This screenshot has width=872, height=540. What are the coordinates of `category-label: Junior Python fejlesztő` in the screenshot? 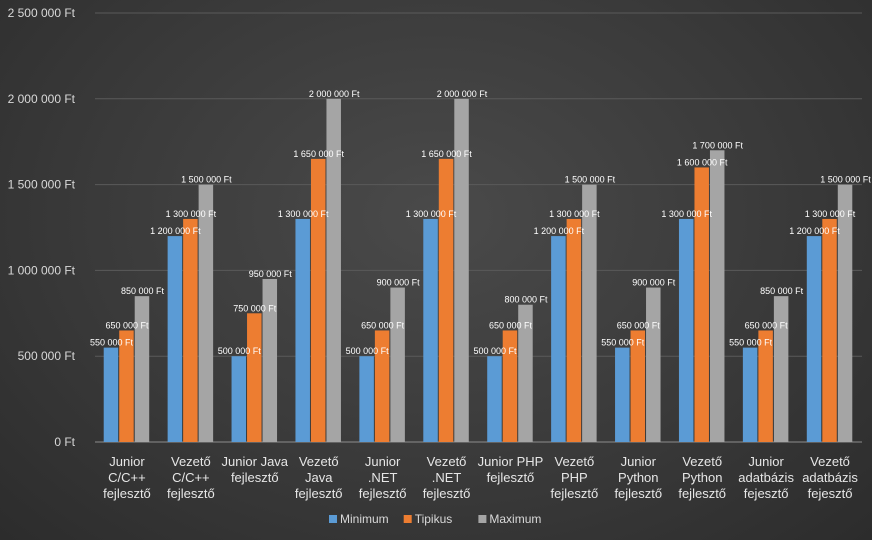 It's located at (638, 477).